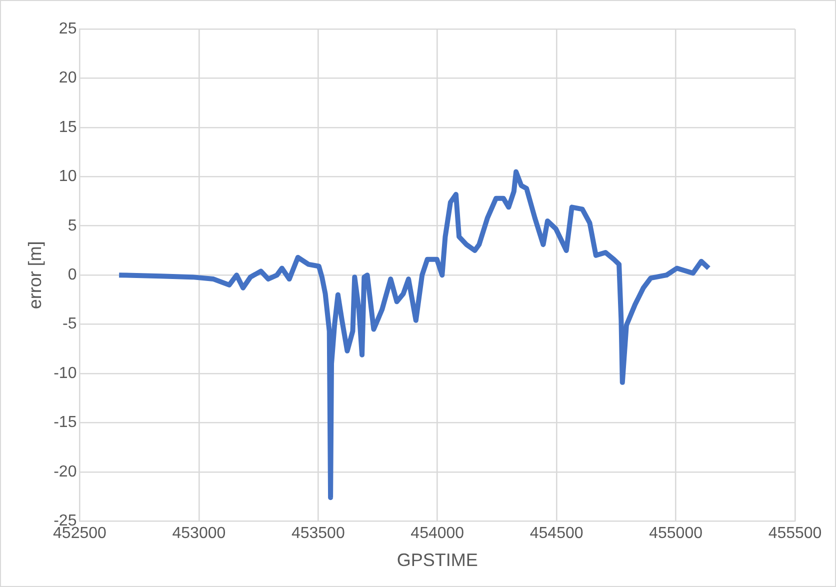  Describe the element at coordinates (318, 533) in the screenshot. I see `x-tick-label: 453500` at that location.